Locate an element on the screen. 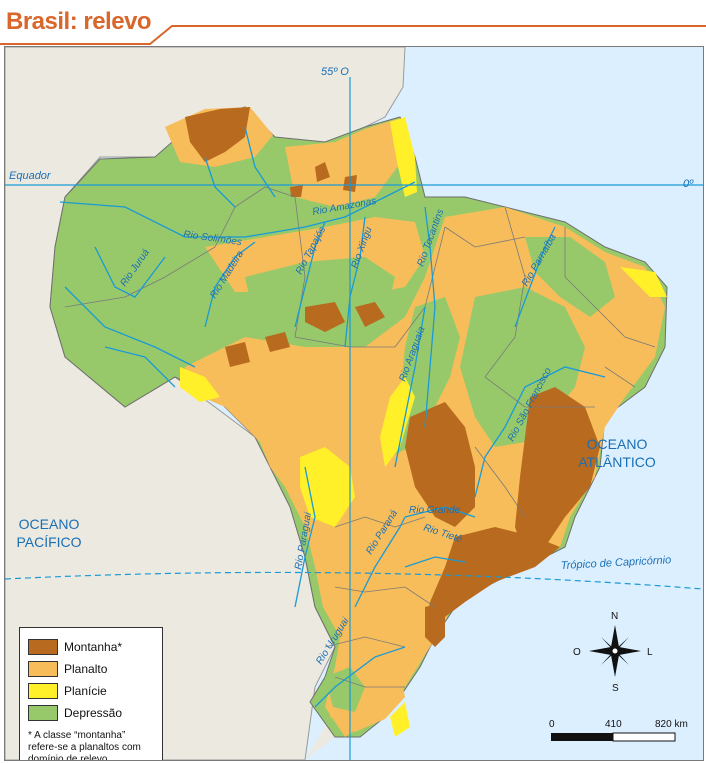 Image resolution: width=706 pixels, height=763 pixels. planicie-araguaia is located at coordinates (397, 422).